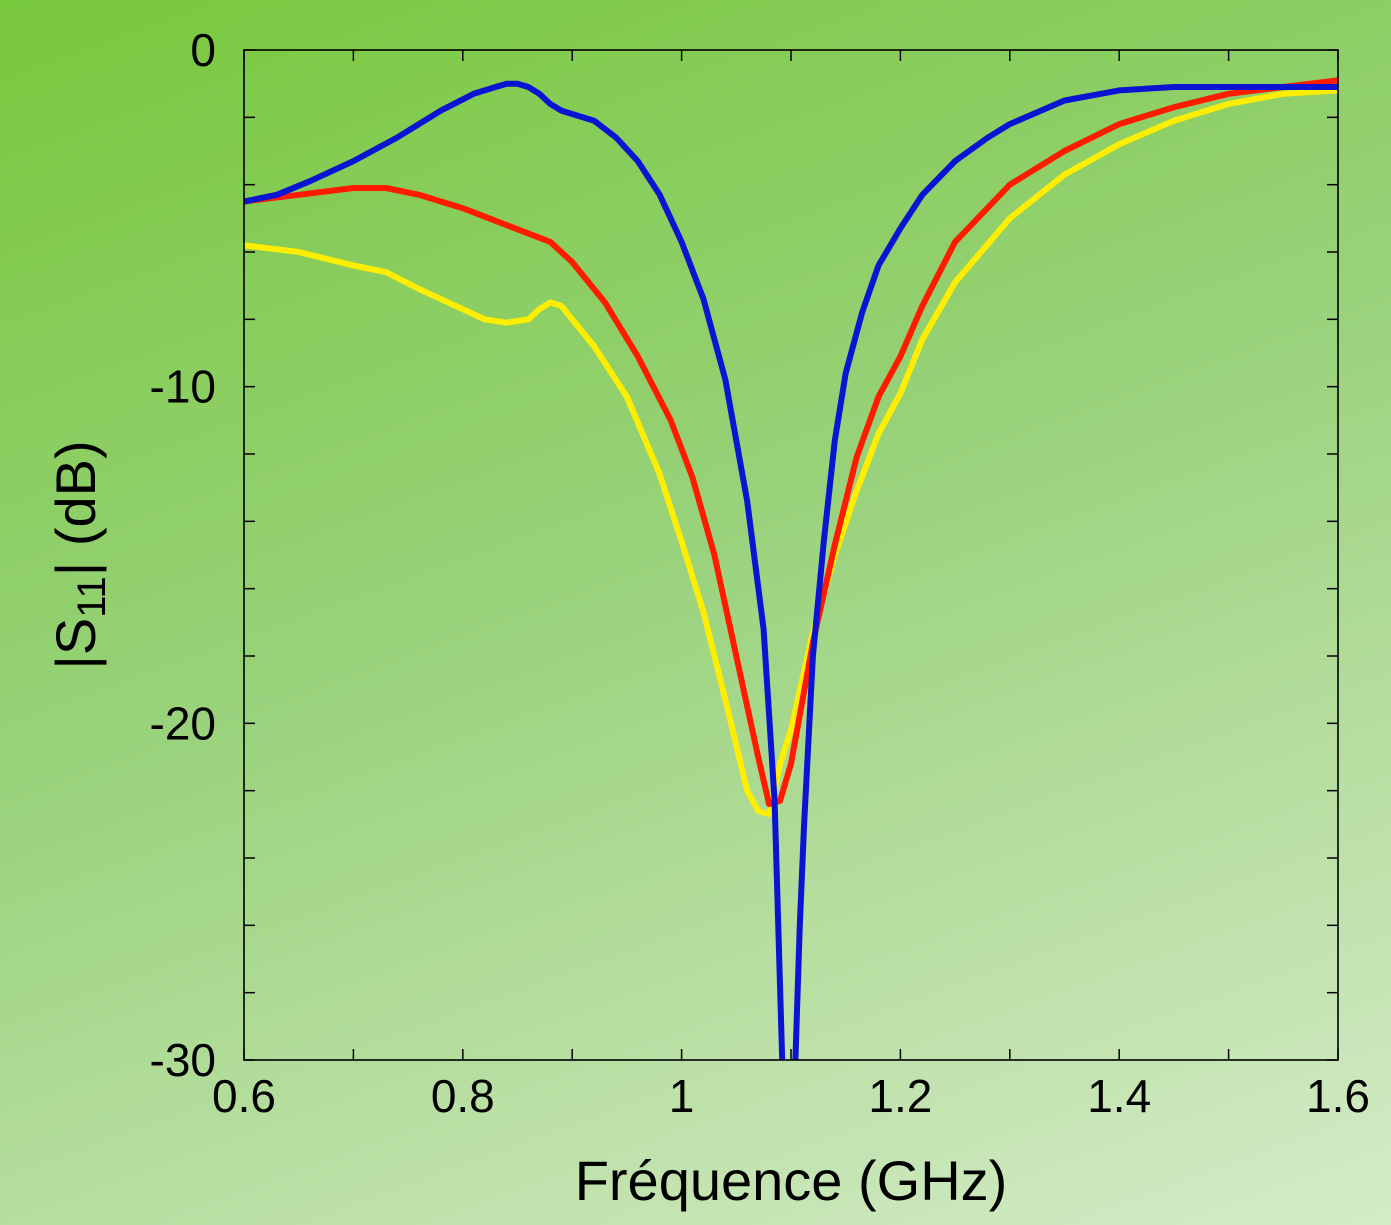 The image size is (1391, 1225). What do you see at coordinates (463, 1096) in the screenshot?
I see `x-tick-label: 0.8` at bounding box center [463, 1096].